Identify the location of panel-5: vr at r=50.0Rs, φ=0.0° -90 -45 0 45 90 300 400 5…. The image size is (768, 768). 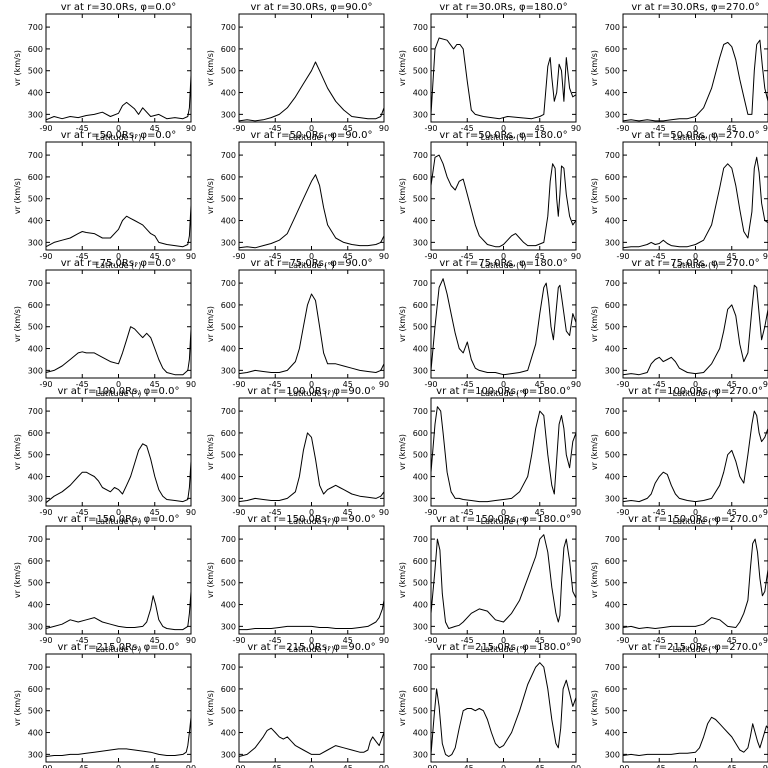
(104, 200).